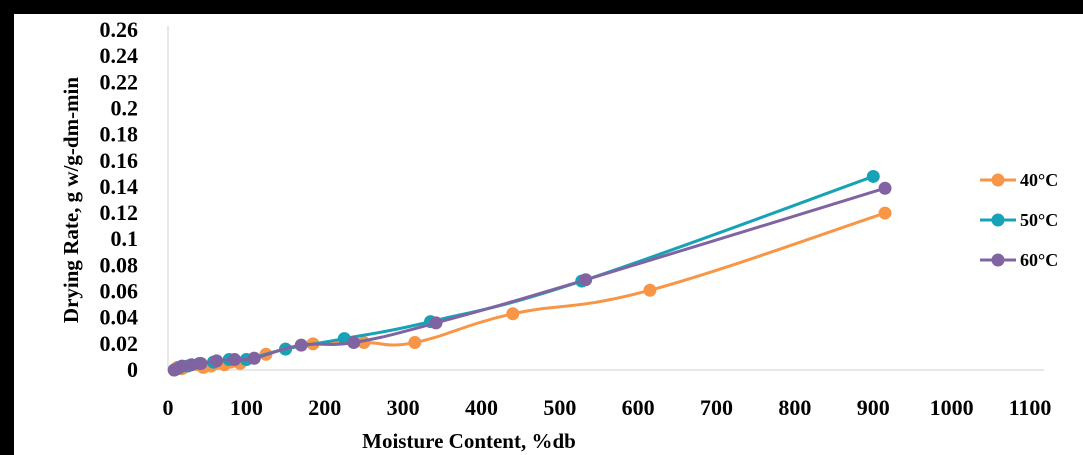  What do you see at coordinates (1019, 260) in the screenshot?
I see `legend-item: 60°C` at bounding box center [1019, 260].